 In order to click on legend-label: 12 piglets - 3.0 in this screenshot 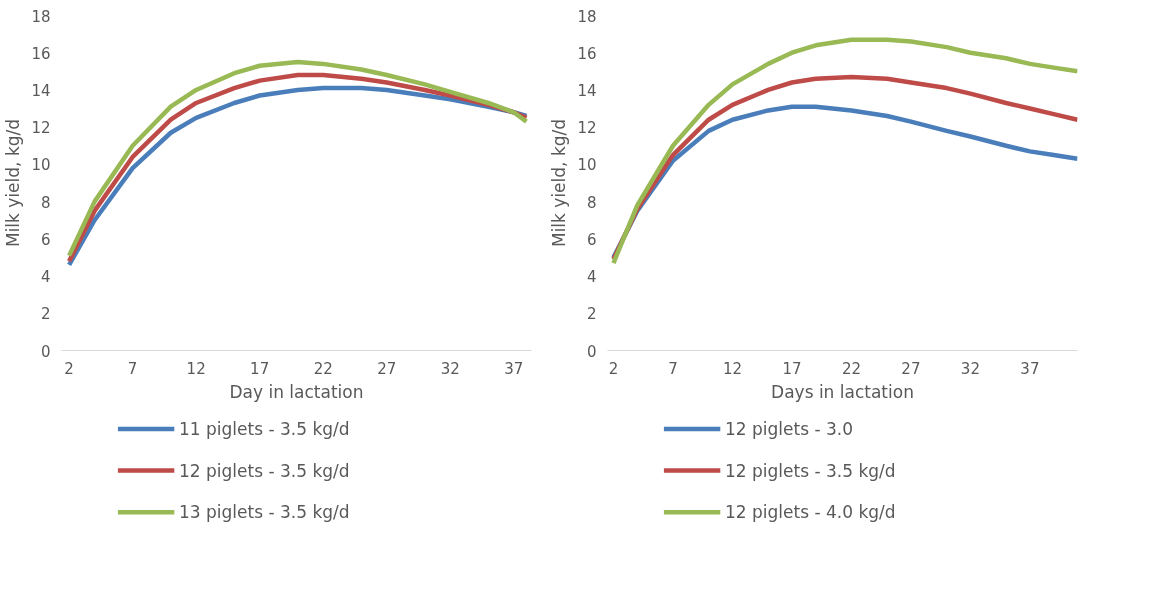, I will do `click(789, 429)`.